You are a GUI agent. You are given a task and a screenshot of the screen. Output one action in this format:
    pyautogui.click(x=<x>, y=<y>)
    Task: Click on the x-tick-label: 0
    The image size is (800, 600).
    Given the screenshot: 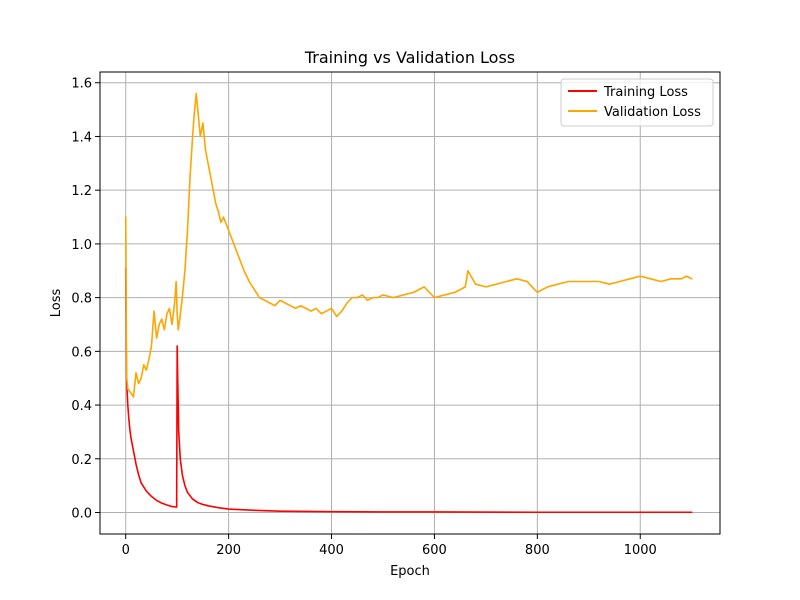 What is the action you would take?
    pyautogui.click(x=126, y=550)
    